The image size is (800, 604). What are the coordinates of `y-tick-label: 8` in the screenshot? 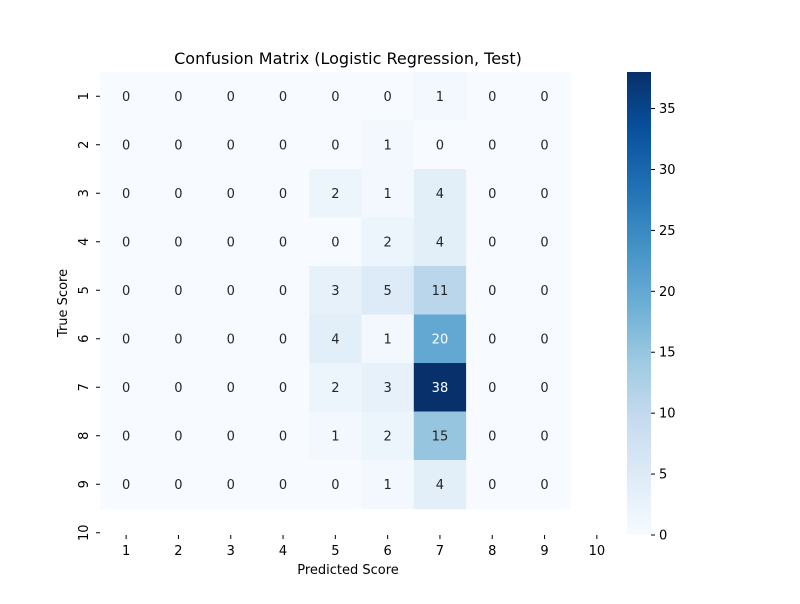 It's located at (84, 436).